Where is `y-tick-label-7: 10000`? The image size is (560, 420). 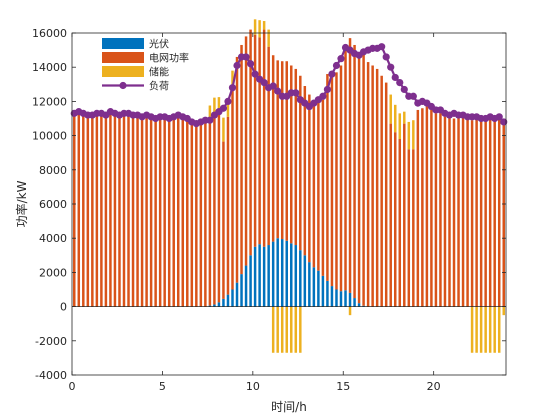 y-tick-label-7: 10000 is located at coordinates (49, 136).